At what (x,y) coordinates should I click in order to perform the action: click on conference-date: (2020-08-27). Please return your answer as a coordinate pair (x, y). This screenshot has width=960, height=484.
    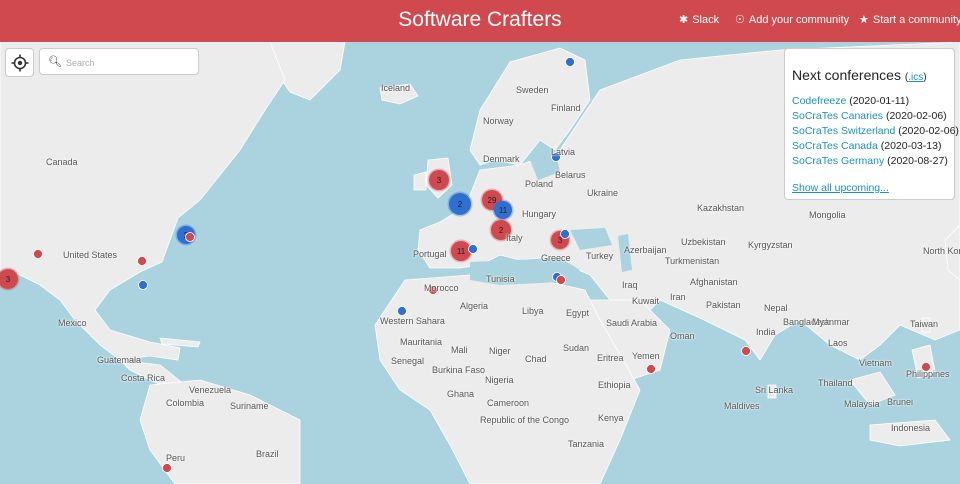
    Looking at the image, I should click on (917, 161).